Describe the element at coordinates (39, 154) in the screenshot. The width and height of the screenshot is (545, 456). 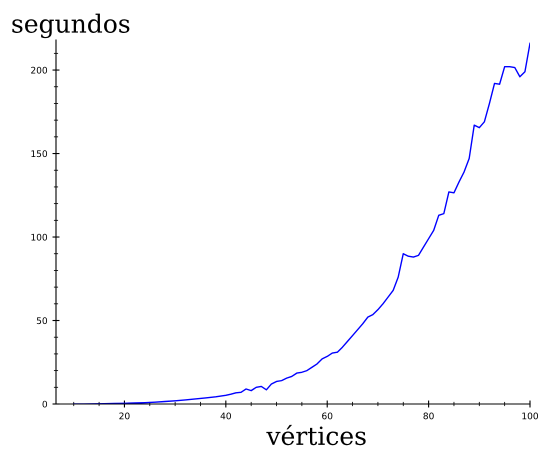
I see `y-tick-label: 150` at that location.